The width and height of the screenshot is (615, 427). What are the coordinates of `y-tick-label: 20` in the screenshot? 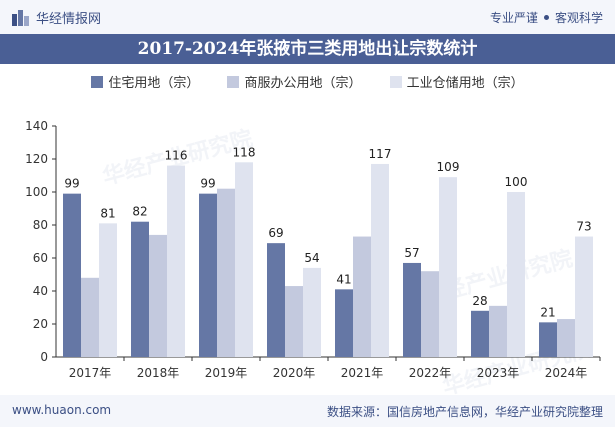 It's located at (40, 324).